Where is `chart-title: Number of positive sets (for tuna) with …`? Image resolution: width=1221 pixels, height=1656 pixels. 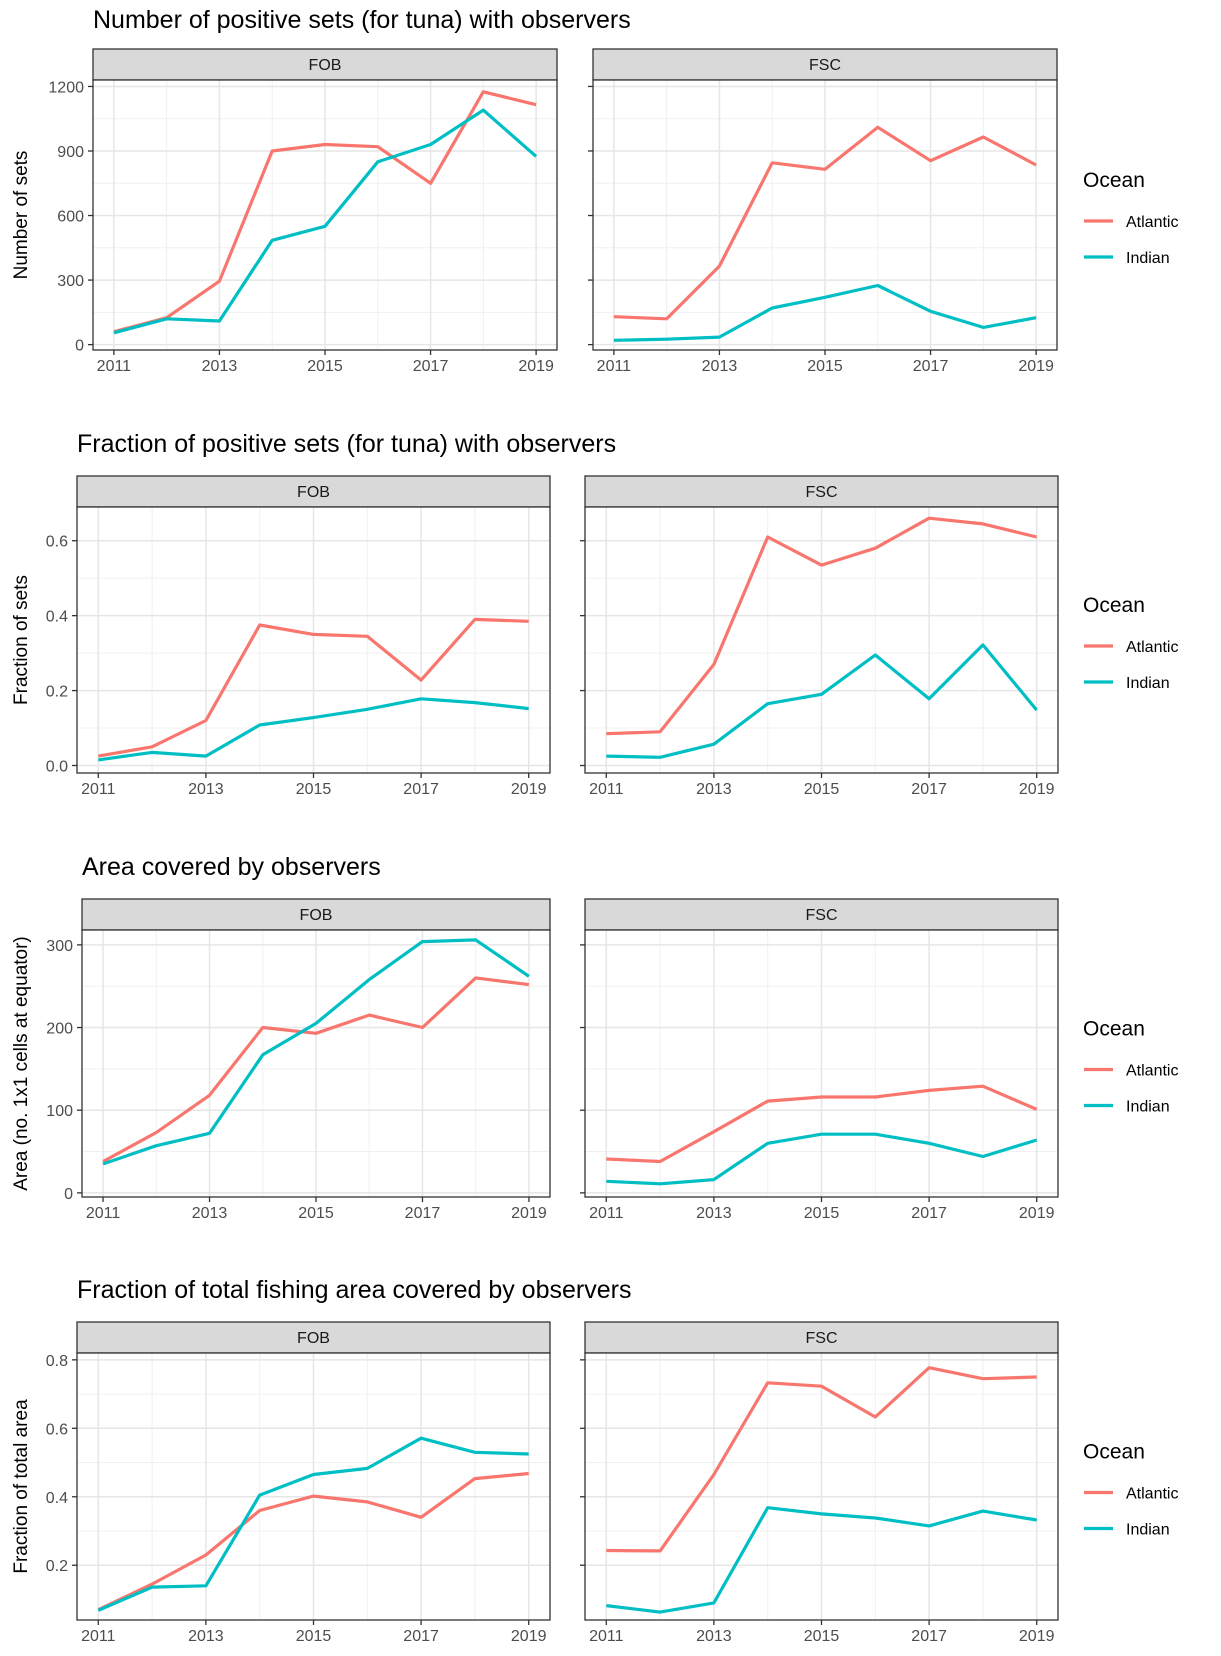 chart-title: Number of positive sets (for tuna) with … is located at coordinates (362, 20).